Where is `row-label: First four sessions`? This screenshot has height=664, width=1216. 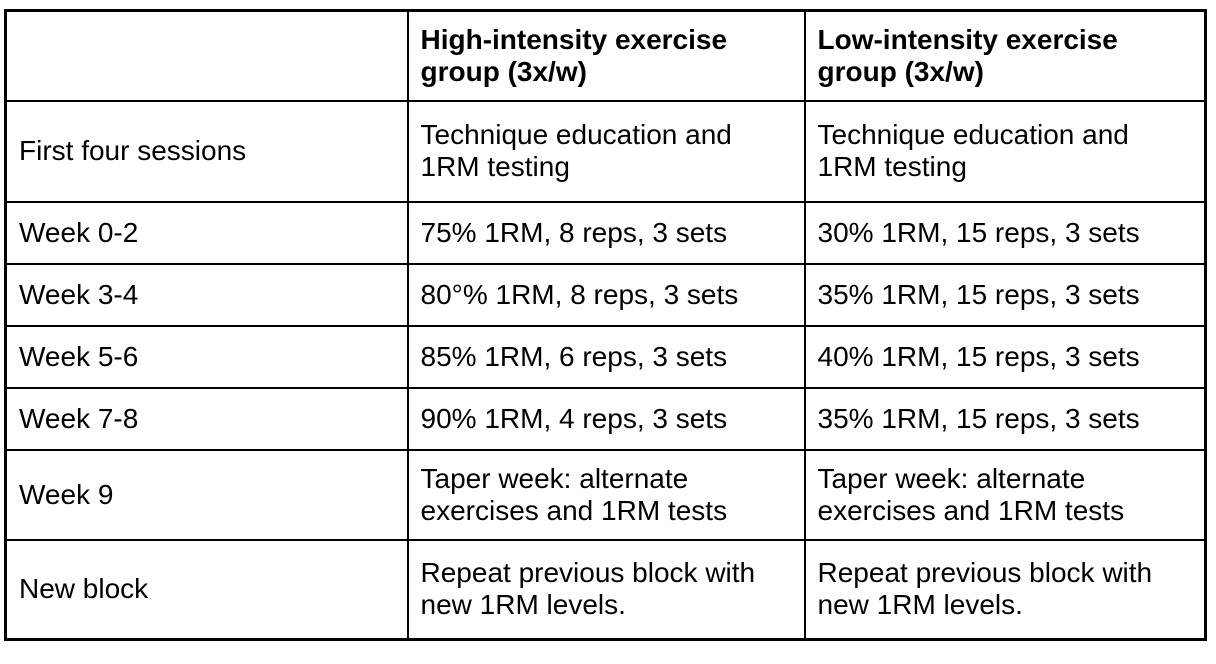 row-label: First four sessions is located at coordinates (206, 151).